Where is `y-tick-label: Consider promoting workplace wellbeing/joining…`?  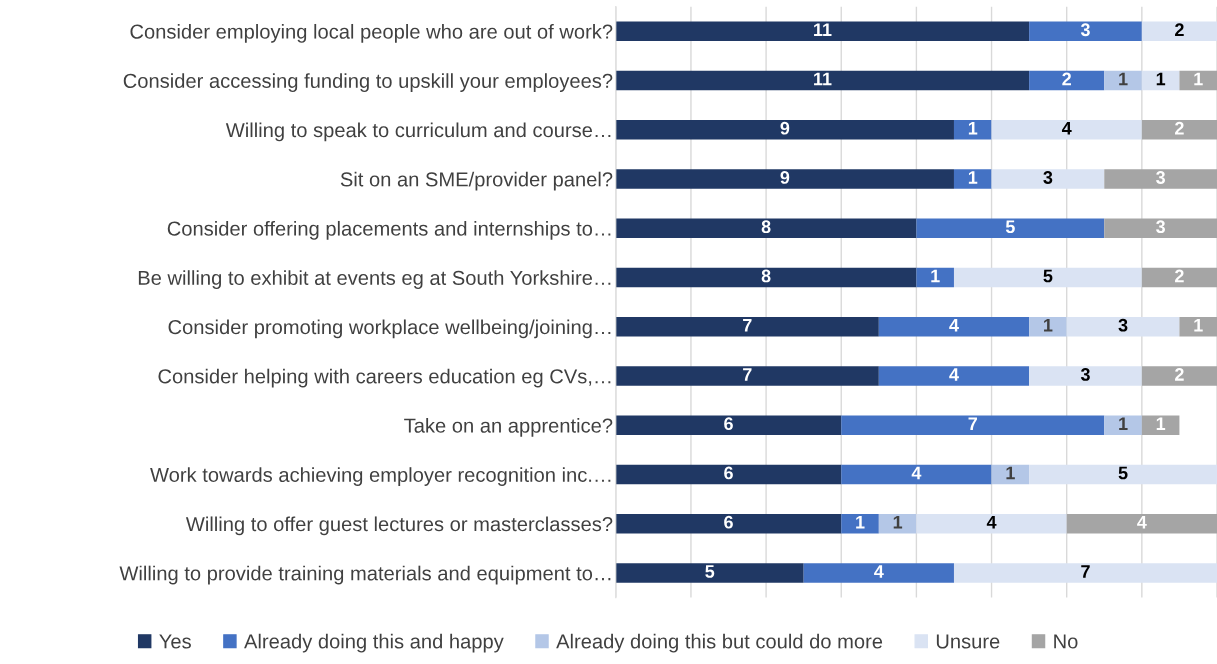
y-tick-label: Consider promoting workplace wellbeing/joining… is located at coordinates (389, 329).